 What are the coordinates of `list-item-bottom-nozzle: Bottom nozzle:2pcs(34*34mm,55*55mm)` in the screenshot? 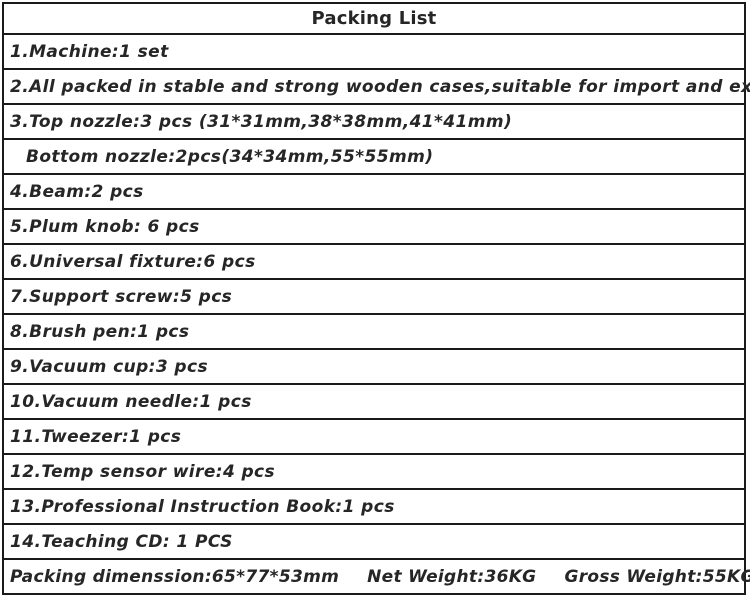 It's located at (374, 157).